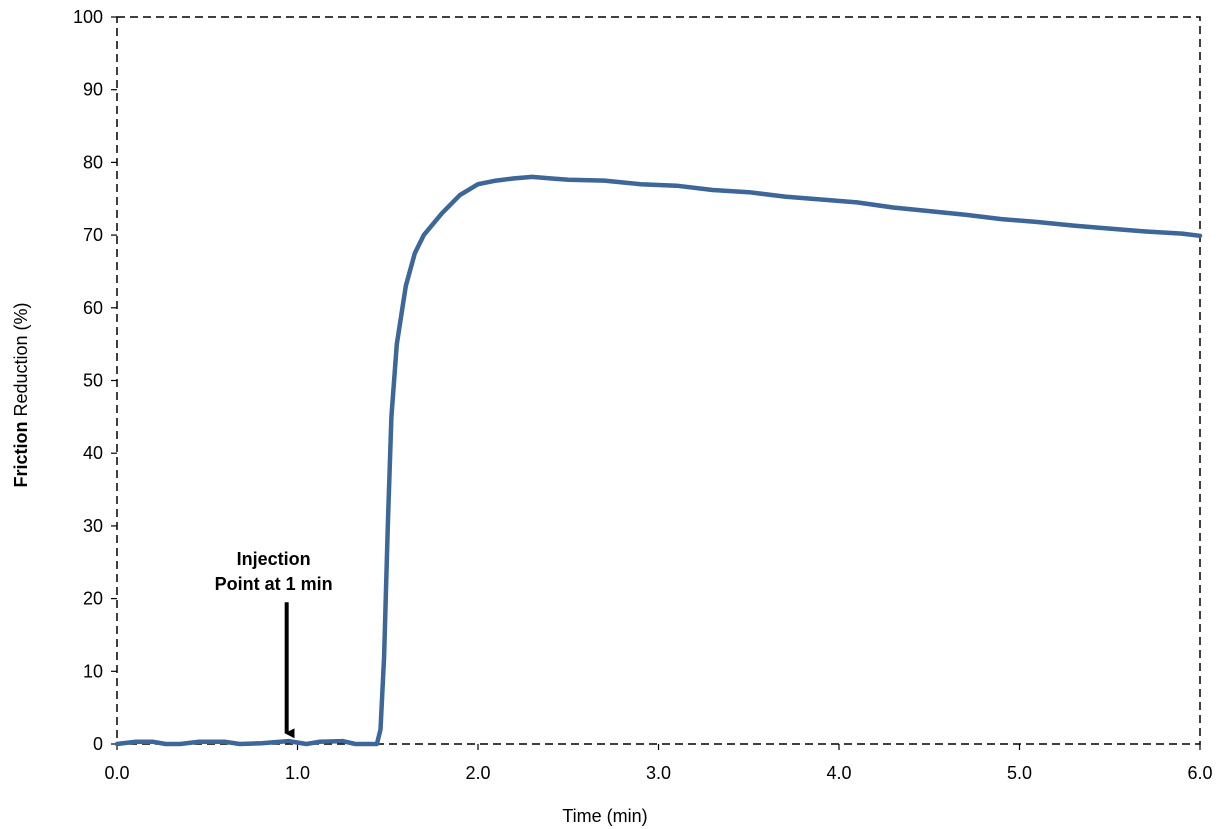 The image size is (1222, 829). What do you see at coordinates (93, 671) in the screenshot?
I see `y-tick-label: 10` at bounding box center [93, 671].